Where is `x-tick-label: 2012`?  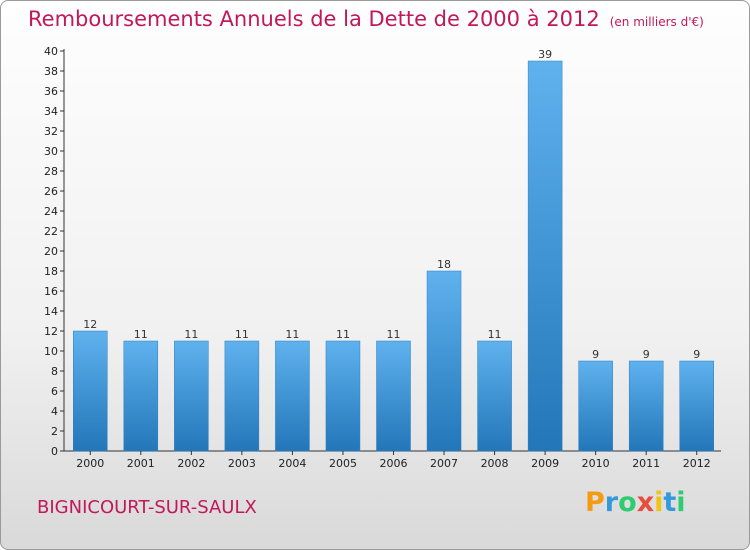
x-tick-label: 2012 is located at coordinates (697, 463).